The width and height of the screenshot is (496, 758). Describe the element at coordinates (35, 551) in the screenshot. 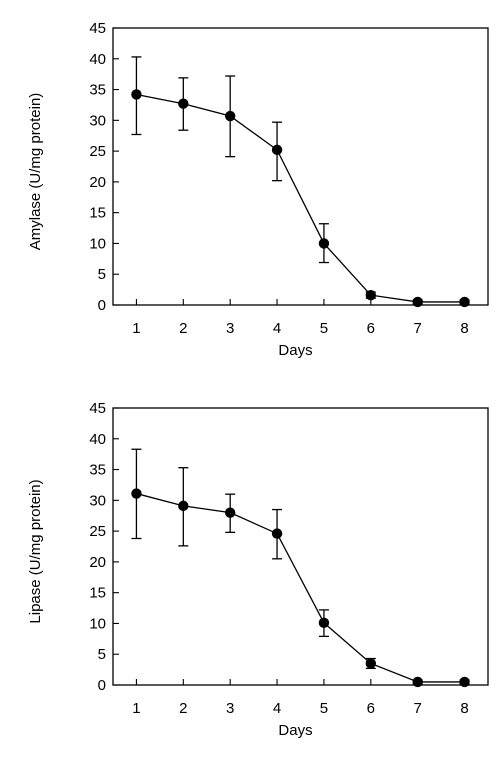

I see `y-axis-title: Lipase (U/mg protein)` at that location.